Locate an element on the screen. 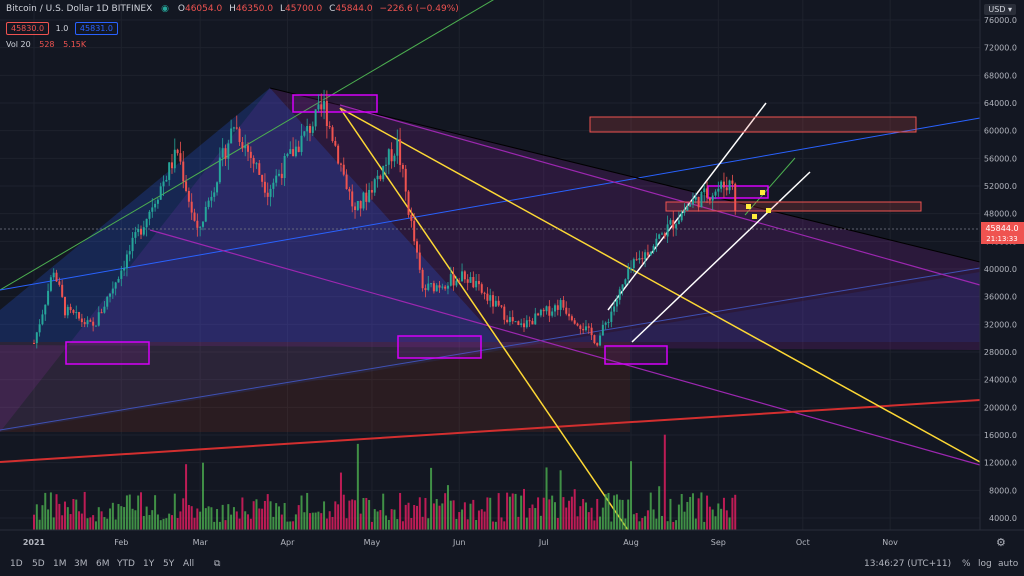  price-tick-label: 16000.0 is located at coordinates (1000, 435).